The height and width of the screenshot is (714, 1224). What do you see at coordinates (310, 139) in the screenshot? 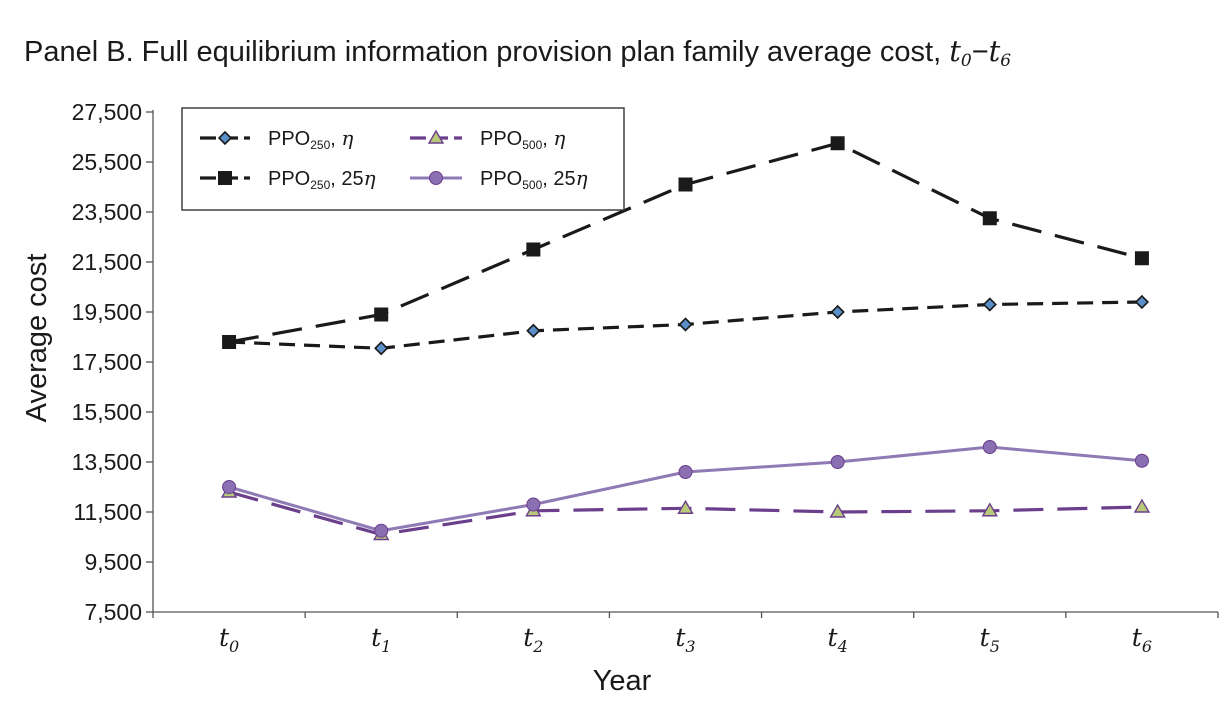
I see `legend-label: PPO250, η` at bounding box center [310, 139].